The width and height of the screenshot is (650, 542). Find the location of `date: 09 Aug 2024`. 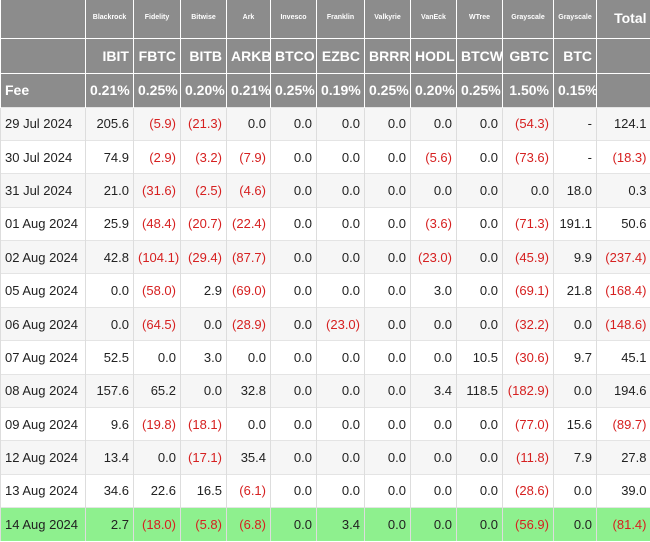

date: 09 Aug 2024 is located at coordinates (43, 424).